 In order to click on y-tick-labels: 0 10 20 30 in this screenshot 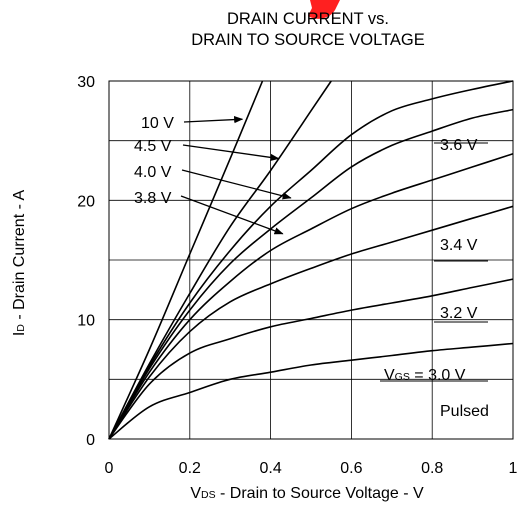, I will do `click(86, 261)`.